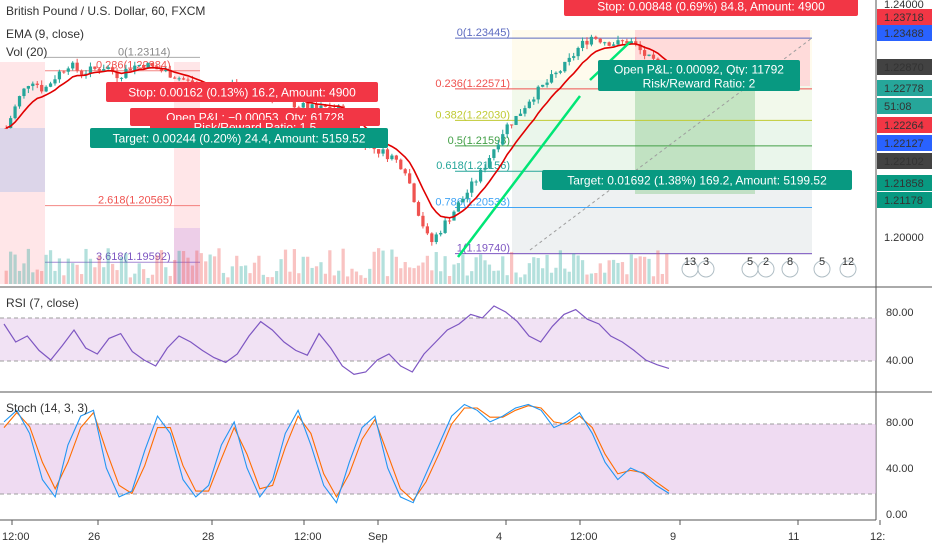 Image resolution: width=932 pixels, height=550 pixels. What do you see at coordinates (45, 34) in the screenshot?
I see `ema-legend: EMA (9, close)` at bounding box center [45, 34].